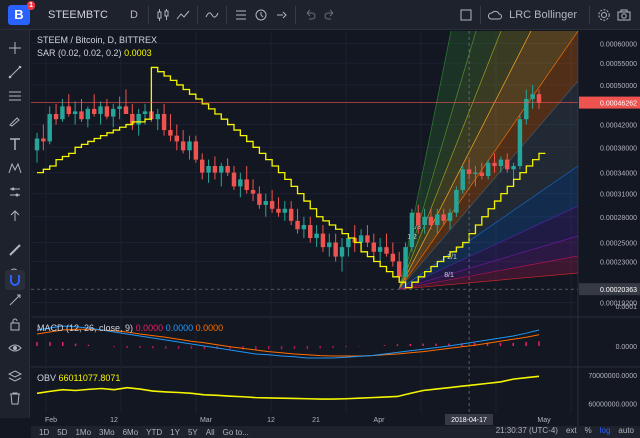 This screenshot has height=438, width=640. What do you see at coordinates (15, 192) in the screenshot?
I see `prediction-icon` at bounding box center [15, 192].